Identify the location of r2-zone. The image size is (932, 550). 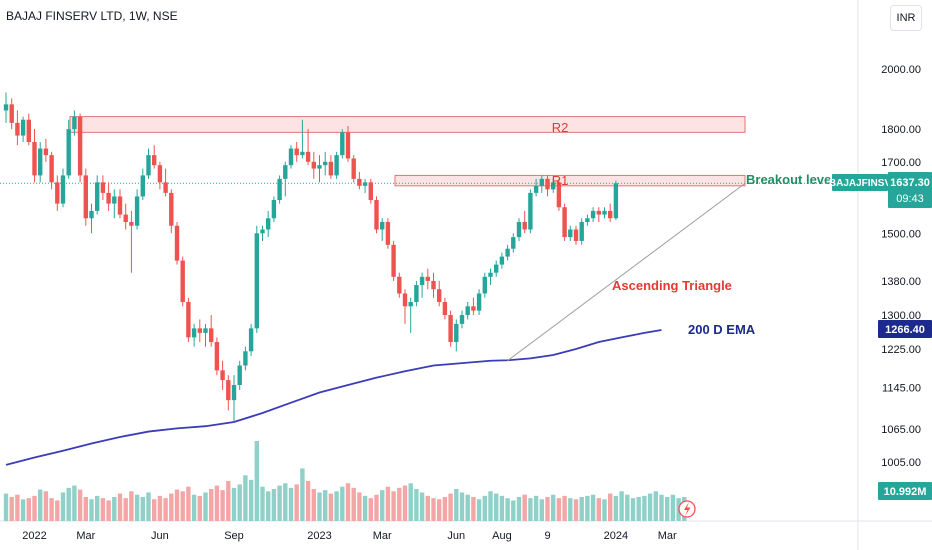
(407, 125).